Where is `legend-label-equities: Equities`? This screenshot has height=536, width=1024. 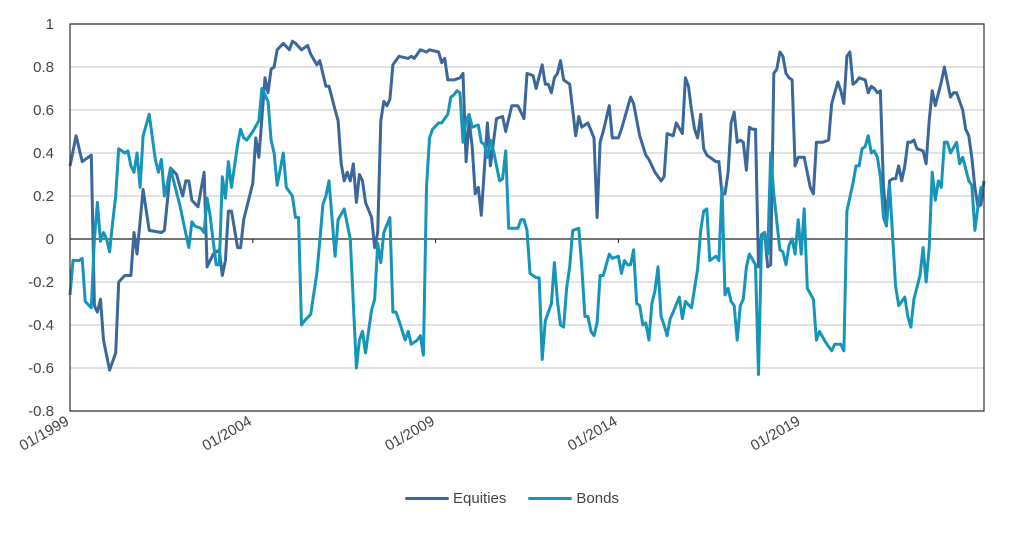
legend-label-equities: Equities is located at coordinates (480, 498).